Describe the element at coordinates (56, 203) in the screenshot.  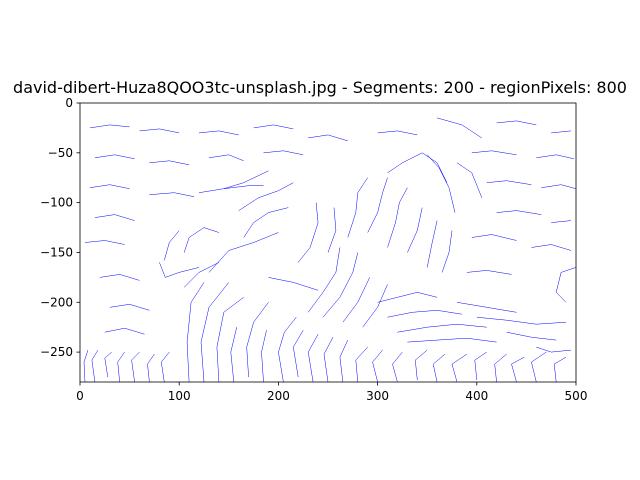
I see `y-tick-label-2: −100` at that location.